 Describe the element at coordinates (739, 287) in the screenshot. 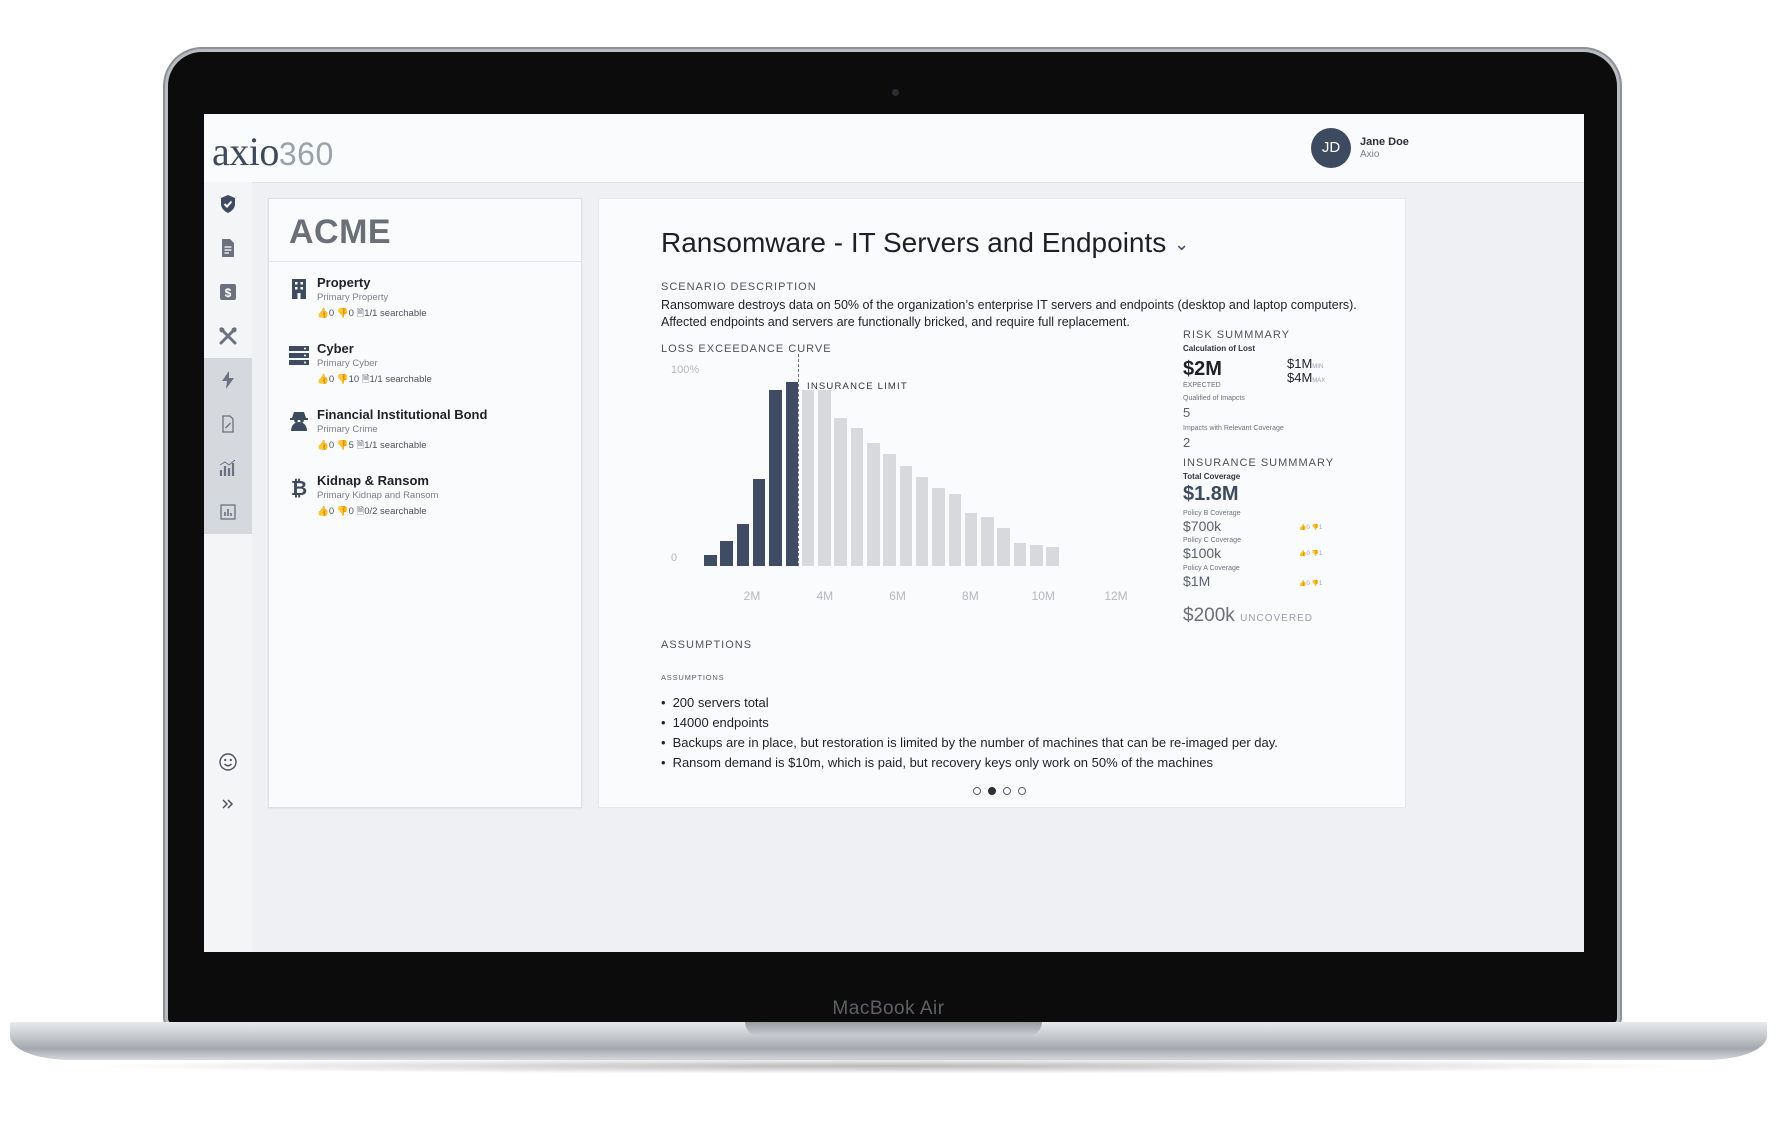

I see `scenario-description-label: SCENARIO DESCRIPTION` at that location.